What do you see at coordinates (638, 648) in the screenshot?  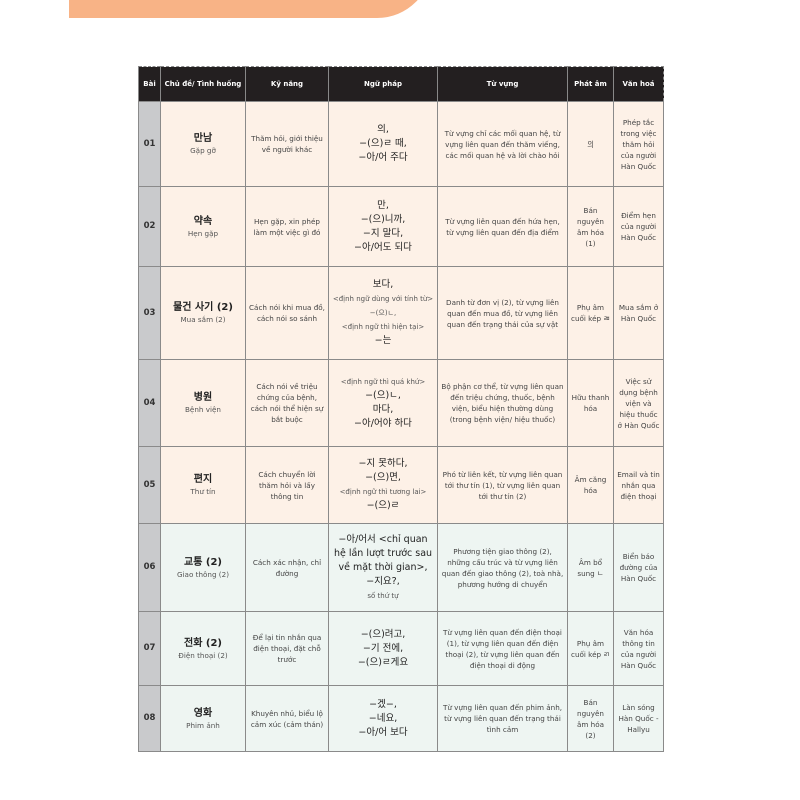 I see `culture-cell: Văn hóa thông tin của người Hàn Quốc` at bounding box center [638, 648].